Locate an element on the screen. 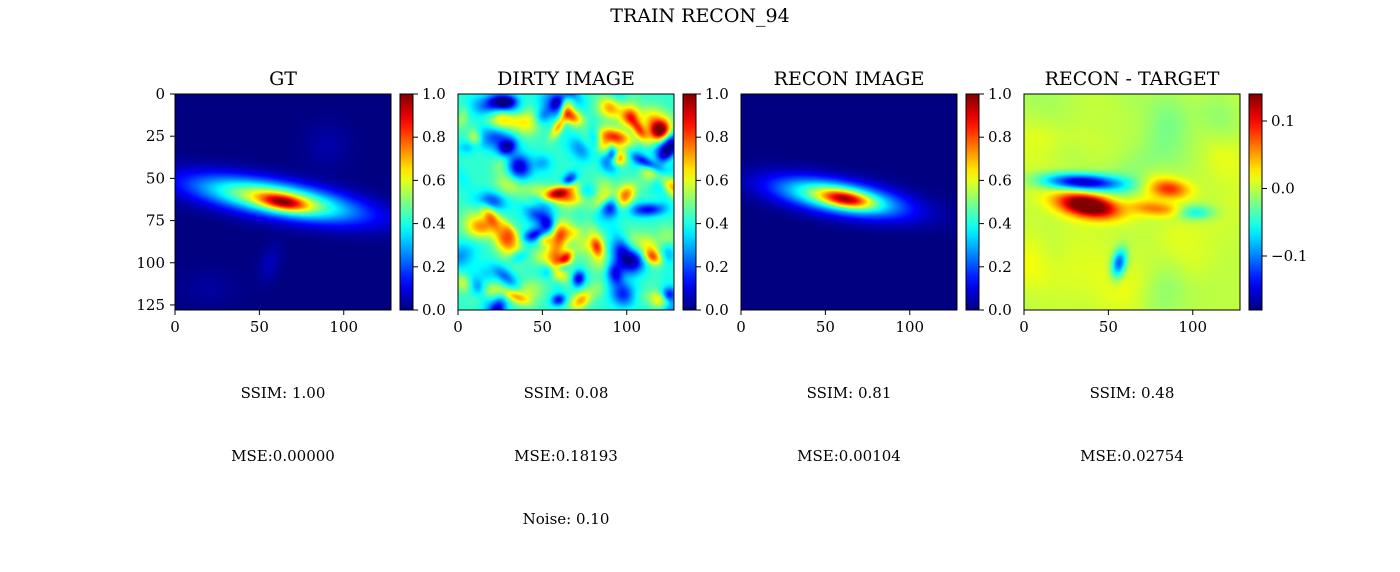 The width and height of the screenshot is (1400, 572). x-tick-label-3-100: 100 is located at coordinates (1192, 327).